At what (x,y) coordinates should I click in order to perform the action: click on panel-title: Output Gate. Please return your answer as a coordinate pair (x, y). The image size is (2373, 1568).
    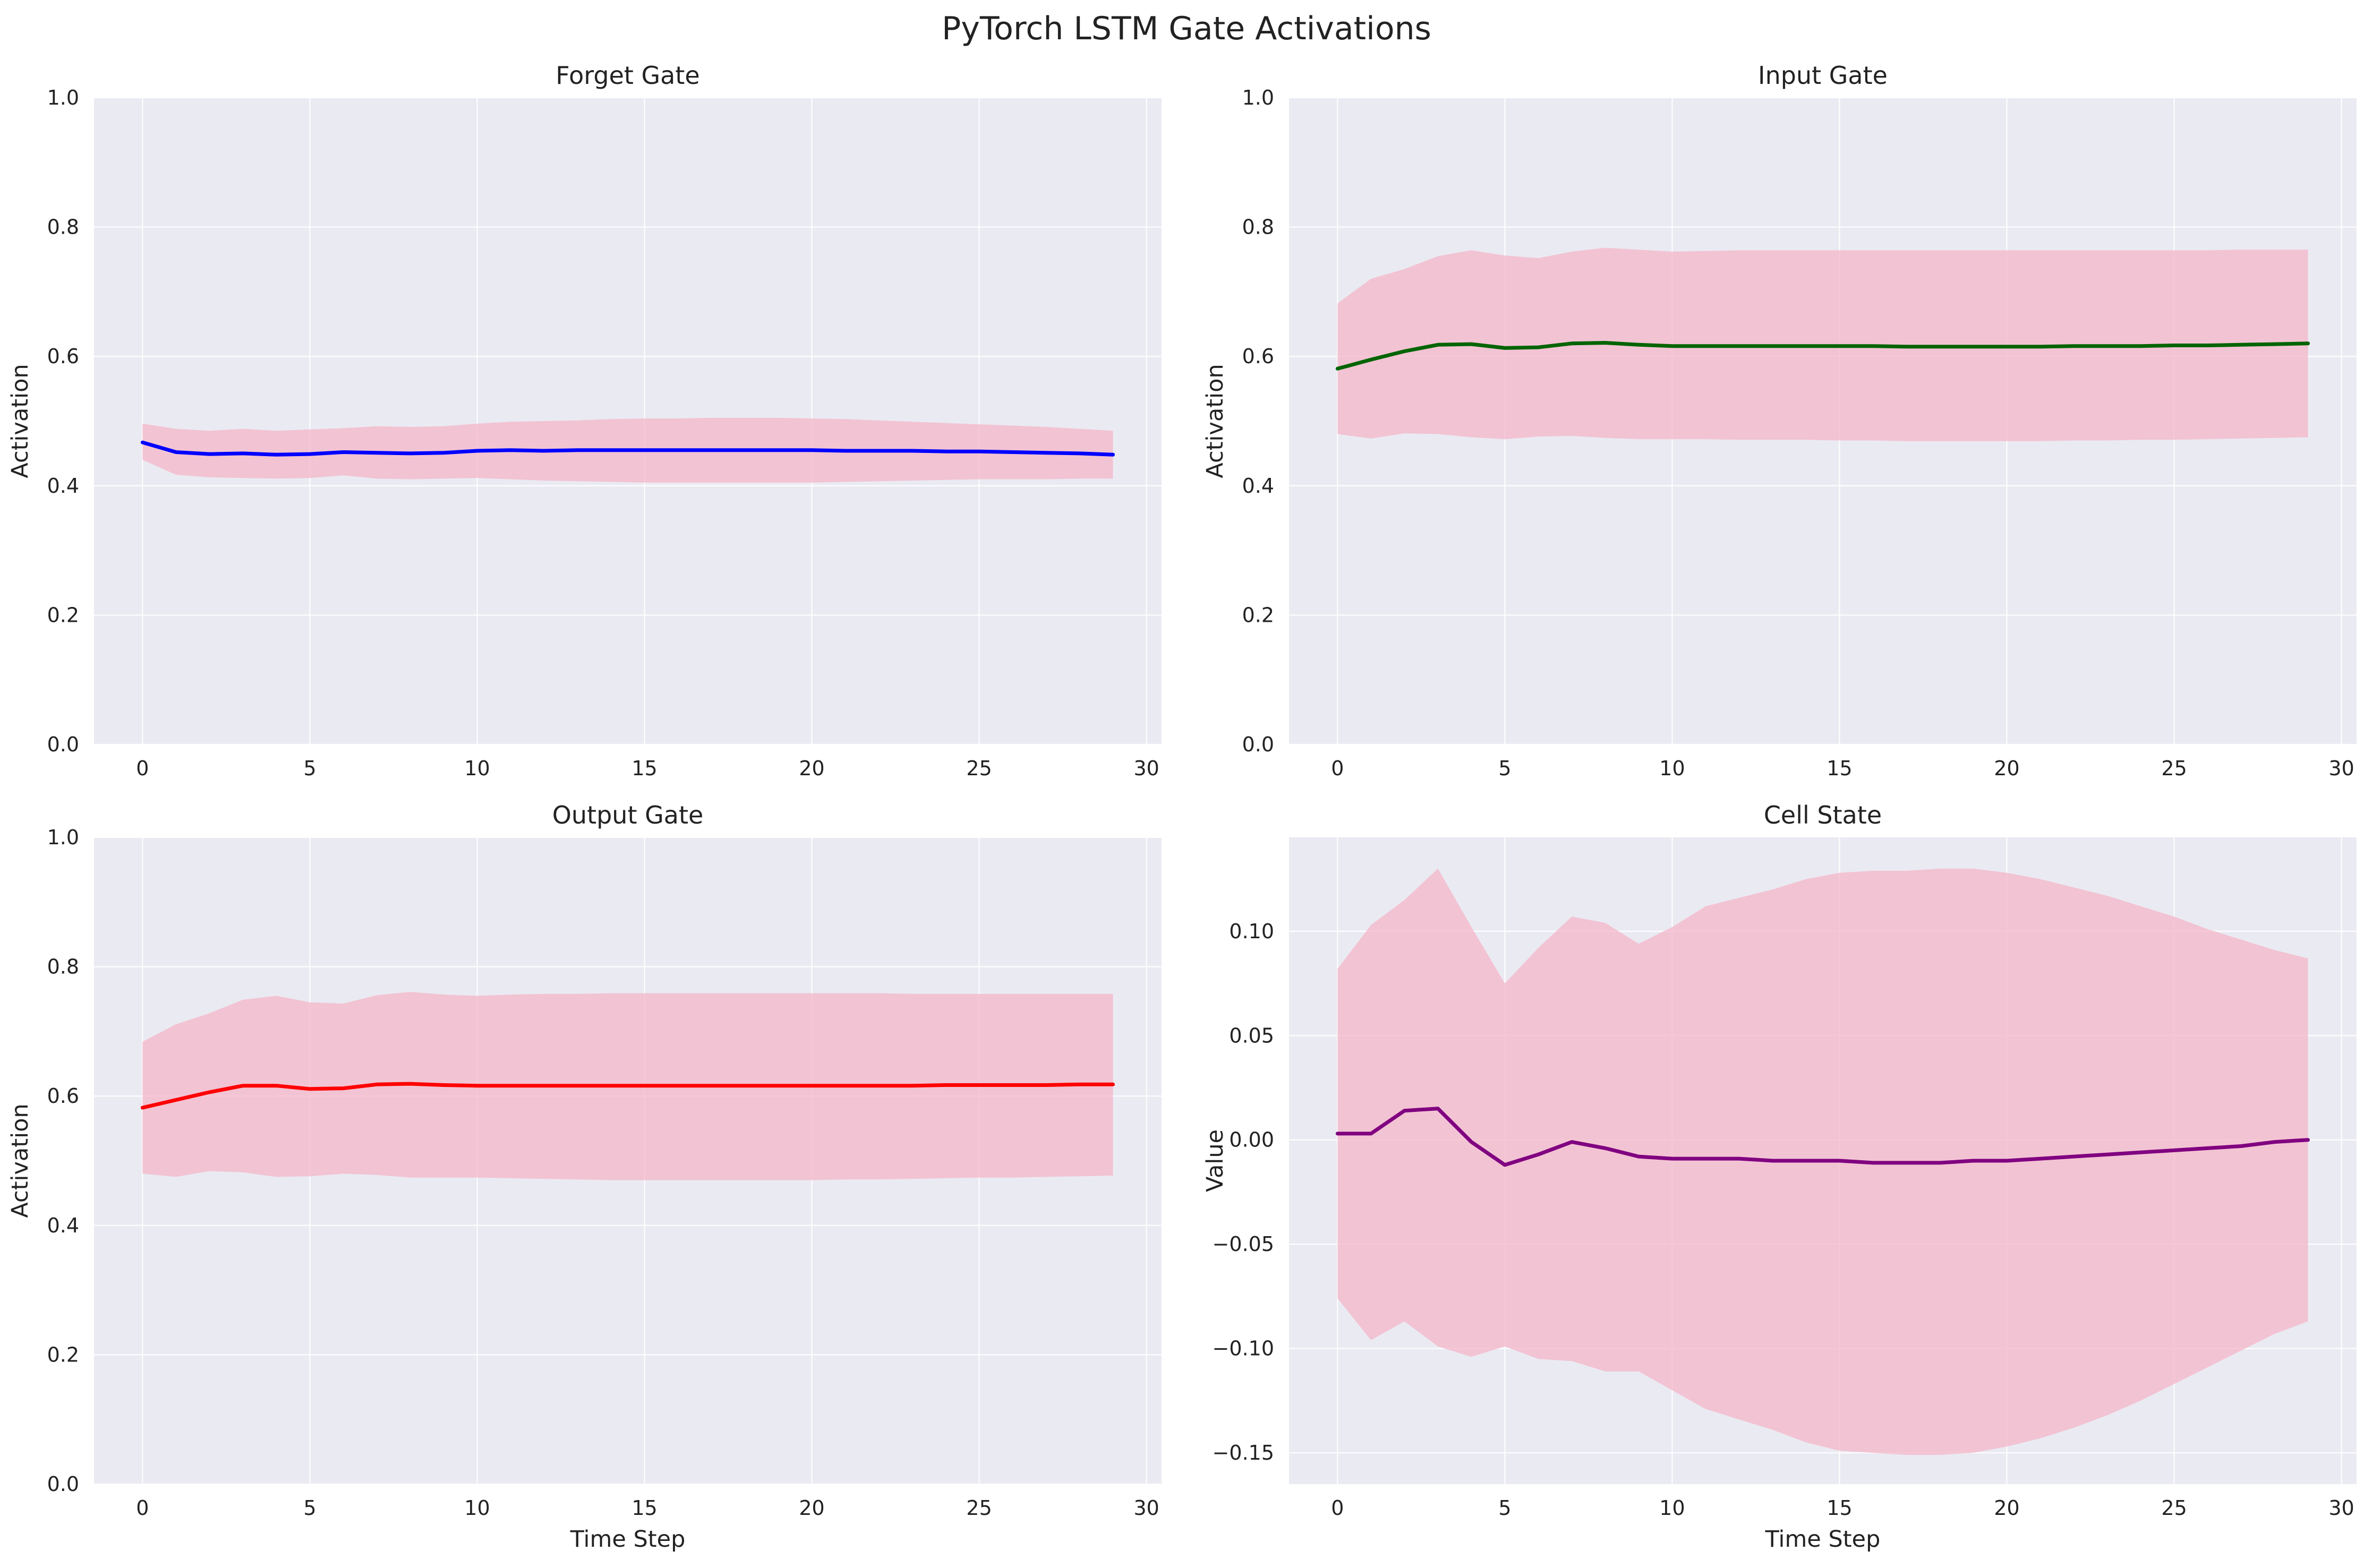
    Looking at the image, I should click on (628, 815).